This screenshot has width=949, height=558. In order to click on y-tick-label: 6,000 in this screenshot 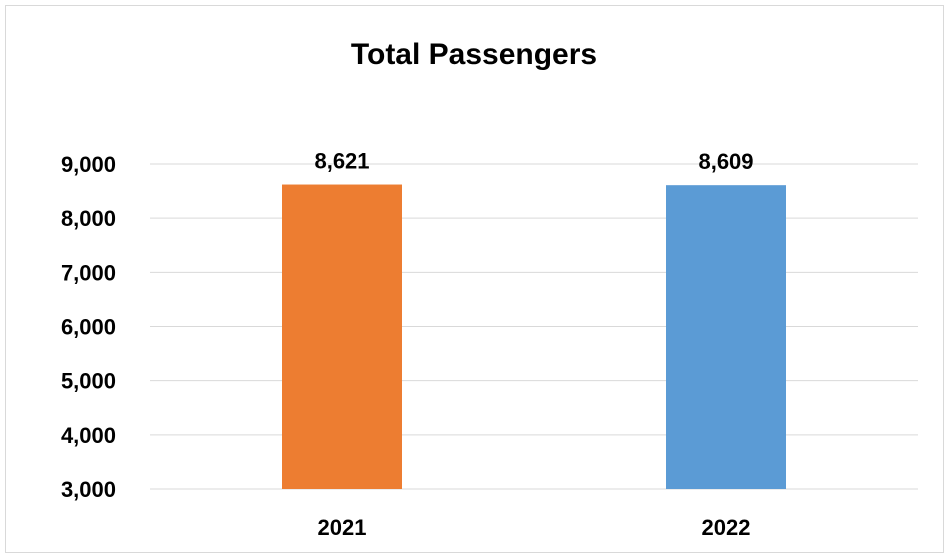, I will do `click(88, 327)`.